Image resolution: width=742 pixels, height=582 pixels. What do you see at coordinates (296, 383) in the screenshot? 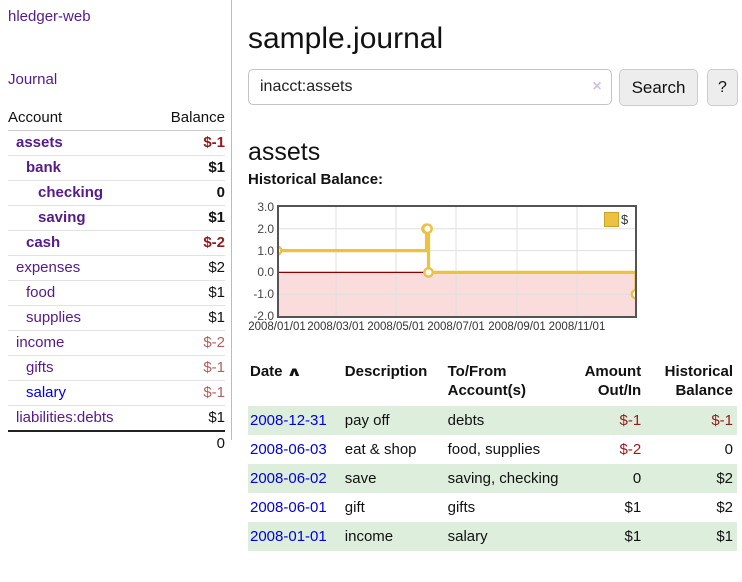
I see `date-column-header: Date ∧` at bounding box center [296, 383].